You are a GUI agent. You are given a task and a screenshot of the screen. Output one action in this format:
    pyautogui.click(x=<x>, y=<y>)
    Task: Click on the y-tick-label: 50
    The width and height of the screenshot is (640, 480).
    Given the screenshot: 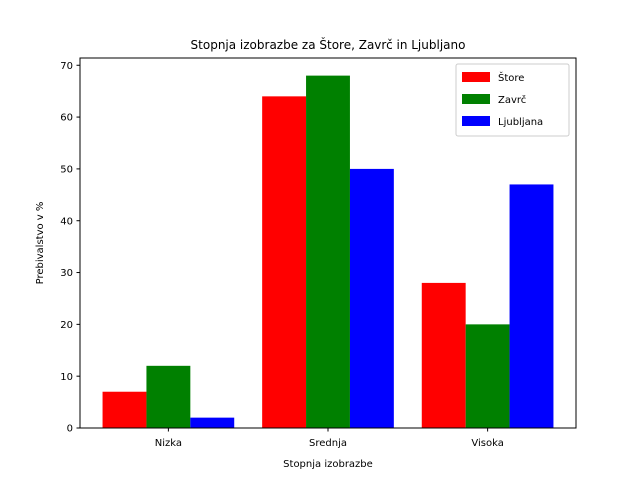 What is the action you would take?
    pyautogui.click(x=66, y=169)
    